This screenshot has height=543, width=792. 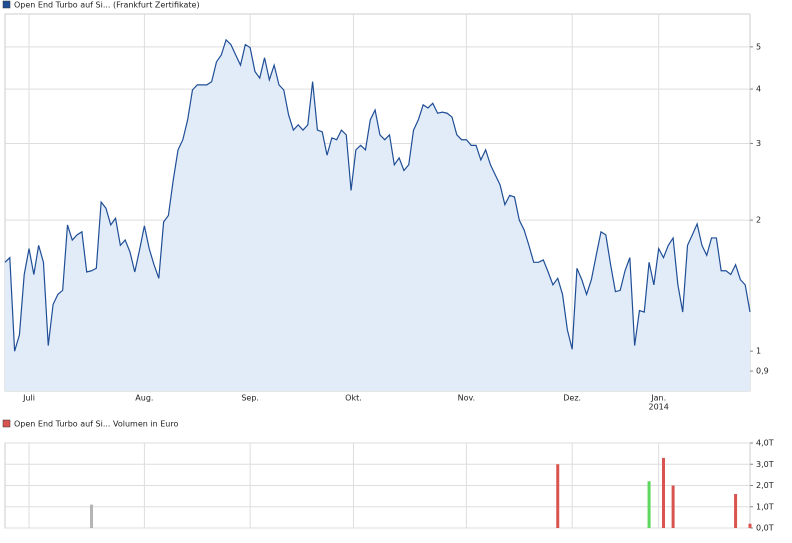 I want to click on y-tick-label: 2, so click(x=758, y=220).